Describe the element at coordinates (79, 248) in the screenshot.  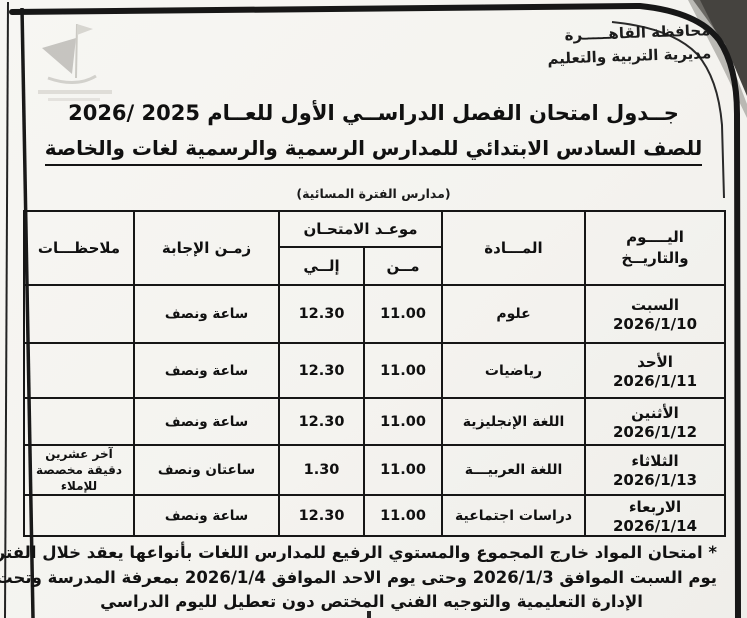
I see `header-notes: ملاحظـــات` at that location.